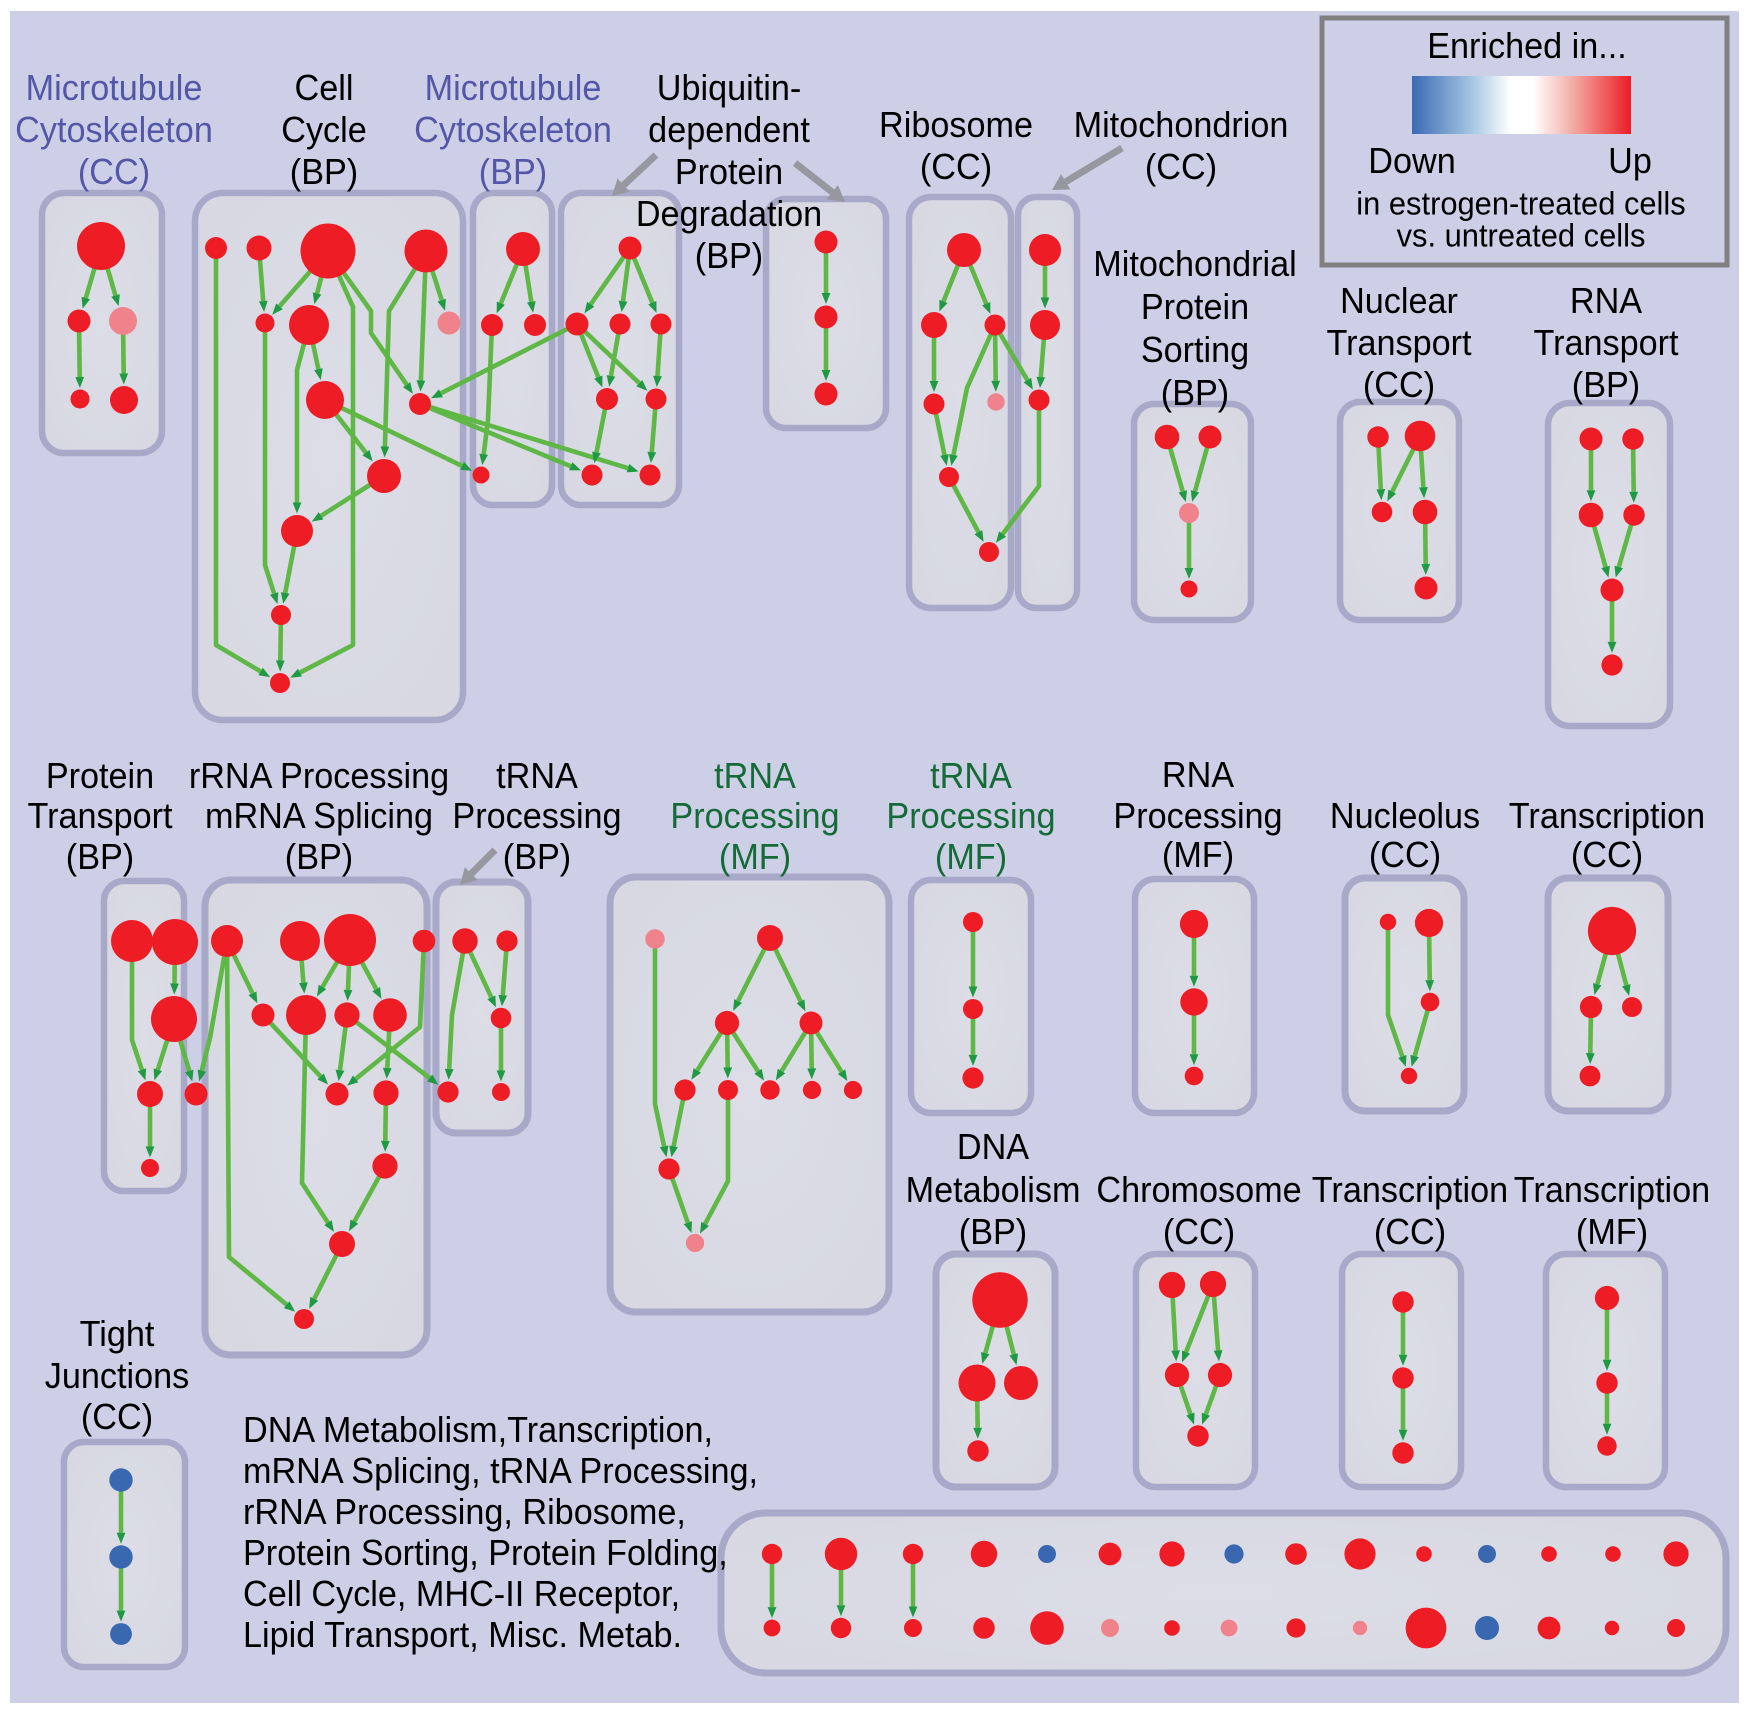 This screenshot has height=1720, width=1750. I want to click on svg-text: Cycle, so click(324, 130).